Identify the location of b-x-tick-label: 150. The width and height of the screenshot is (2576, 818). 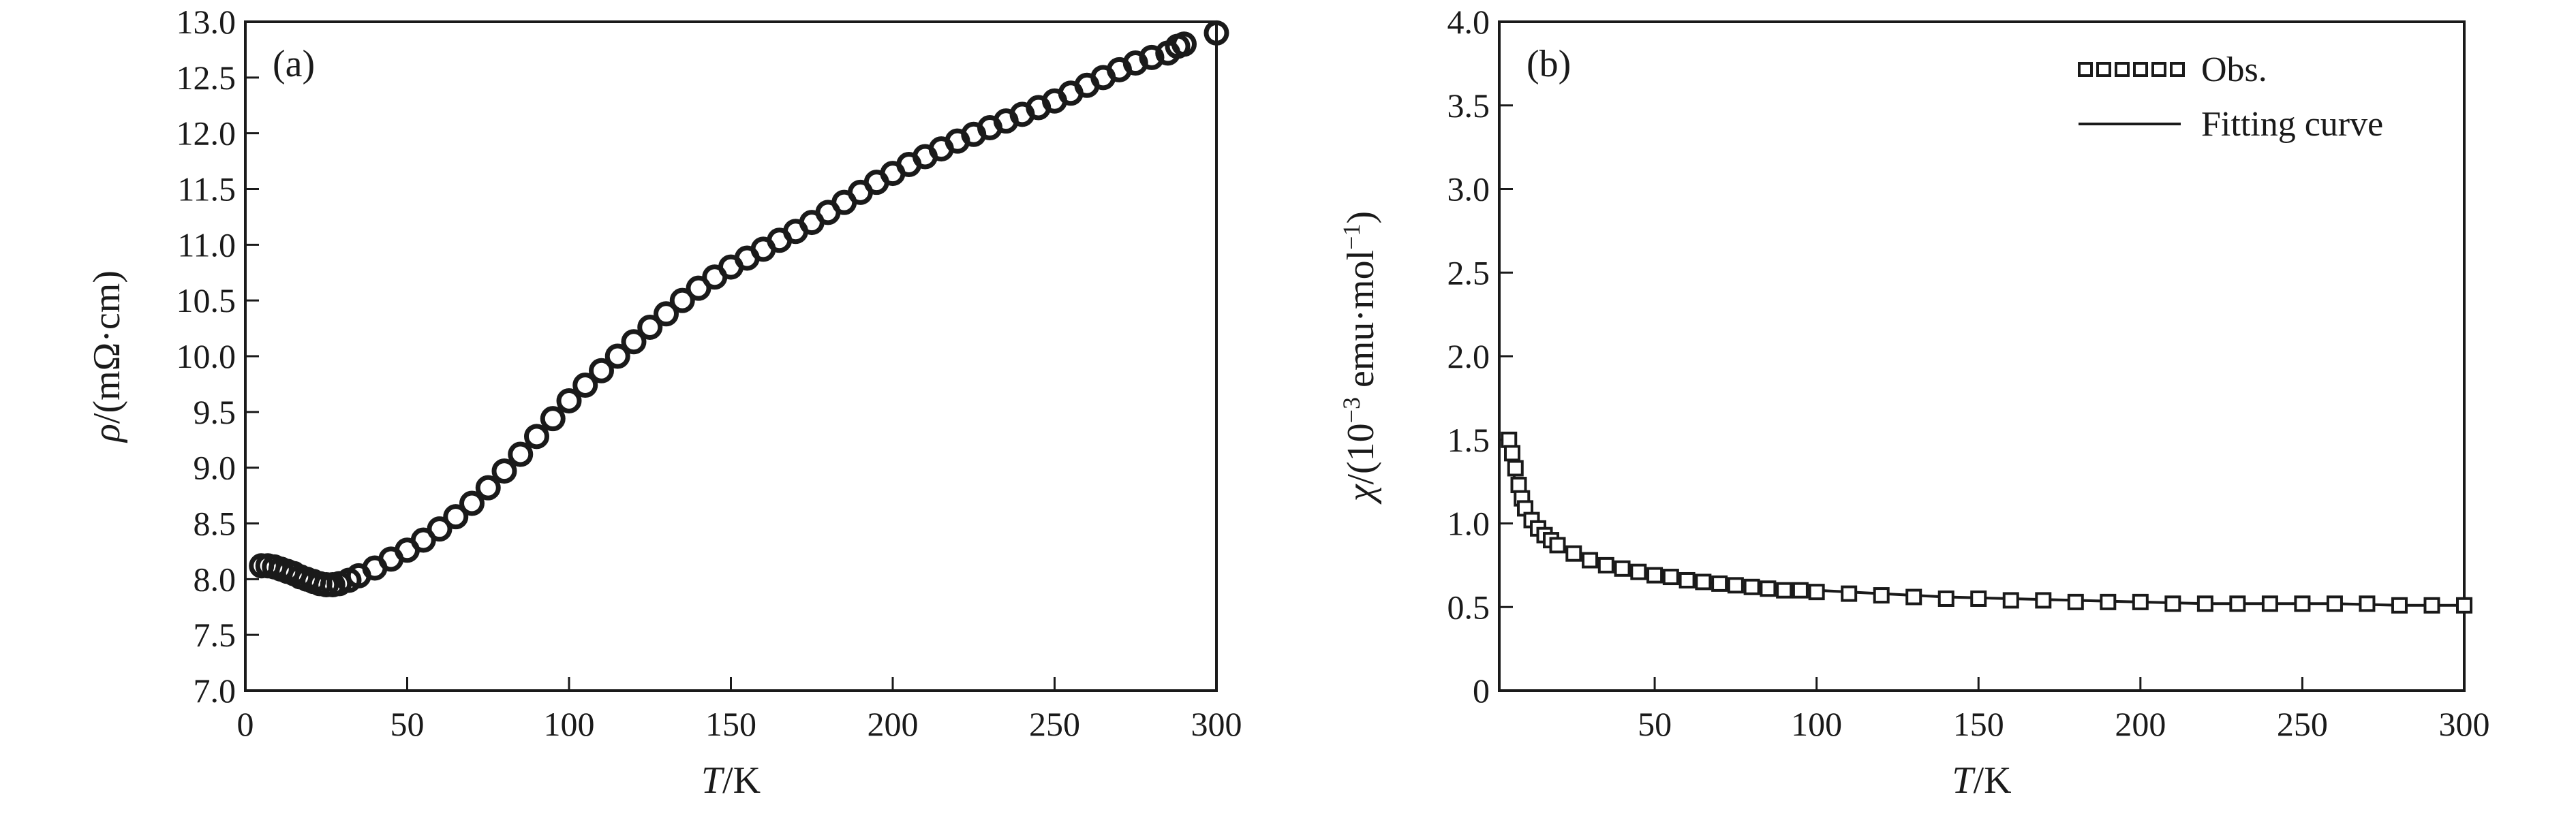
(1978, 724).